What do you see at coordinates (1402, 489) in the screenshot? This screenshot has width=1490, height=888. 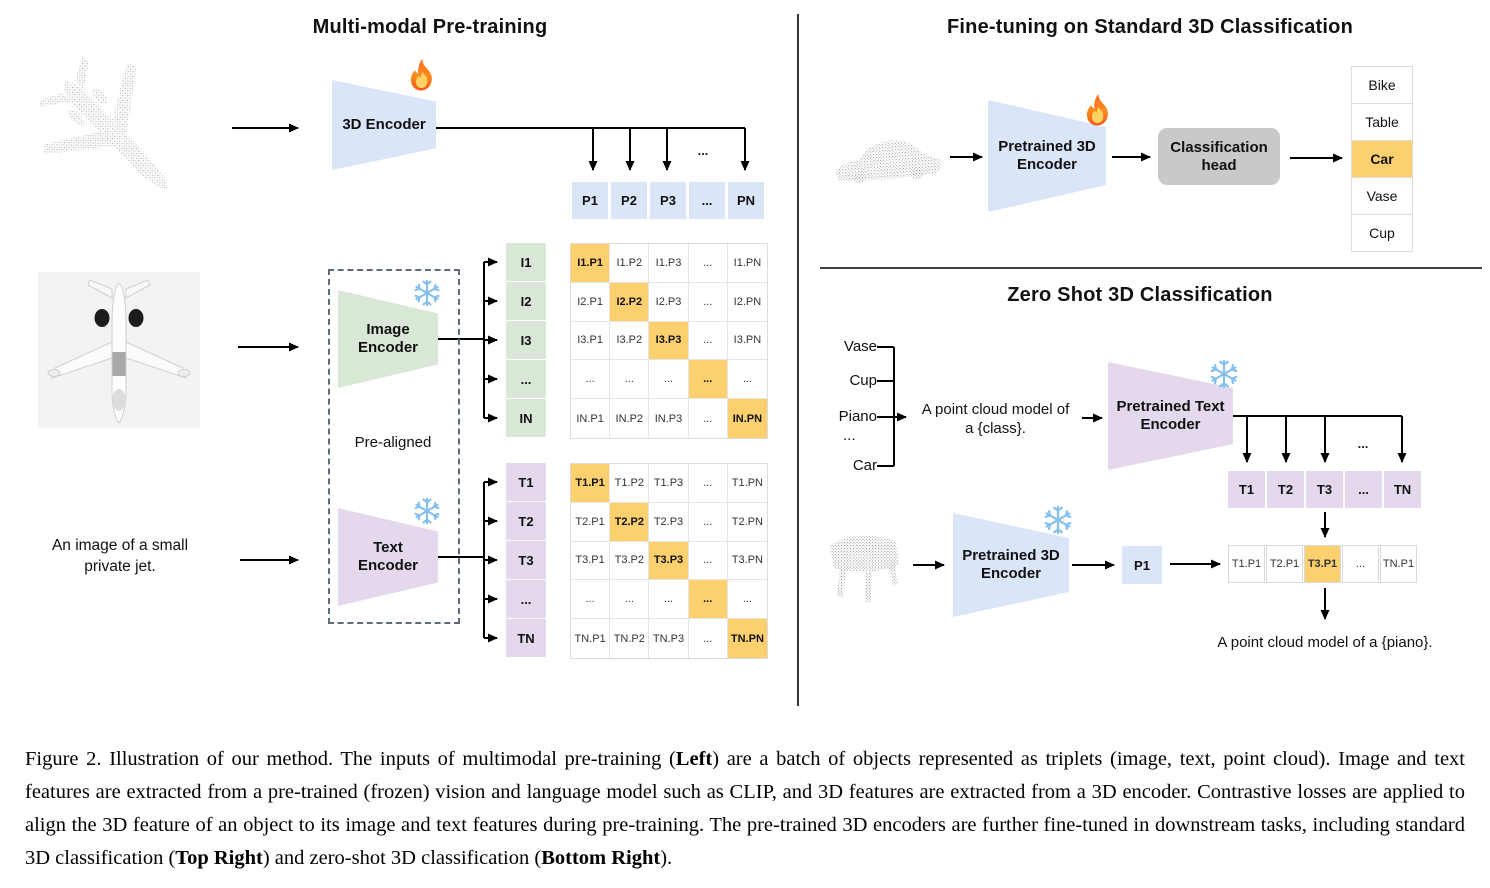 I see `t-cell: TN` at bounding box center [1402, 489].